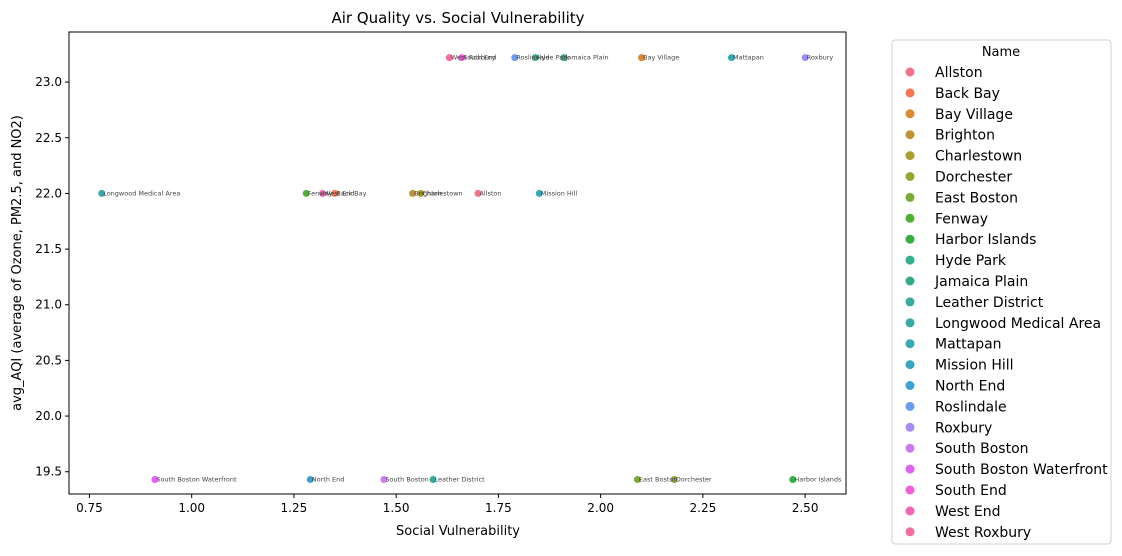 The width and height of the screenshot is (1122, 556). I want to click on data-point-mattapan, so click(731, 57).